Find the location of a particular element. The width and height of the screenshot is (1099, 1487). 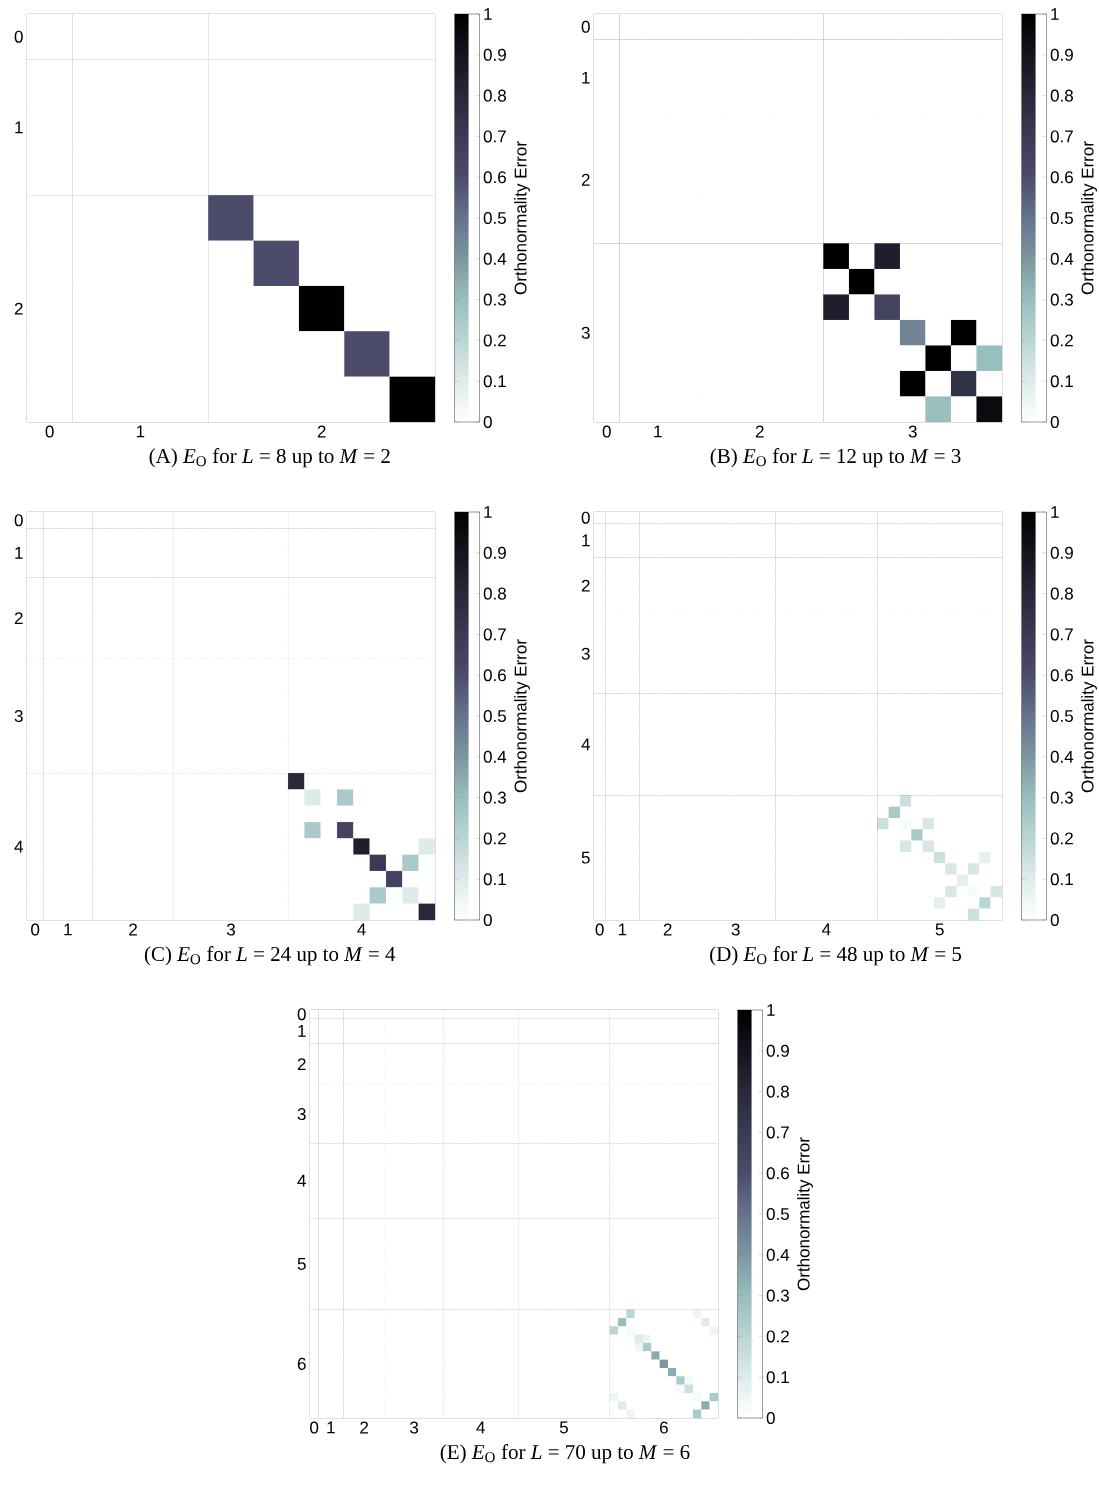

text: (B) E$_{O}$ for L = 12 up to M = 3 is located at coordinates (835, 458).